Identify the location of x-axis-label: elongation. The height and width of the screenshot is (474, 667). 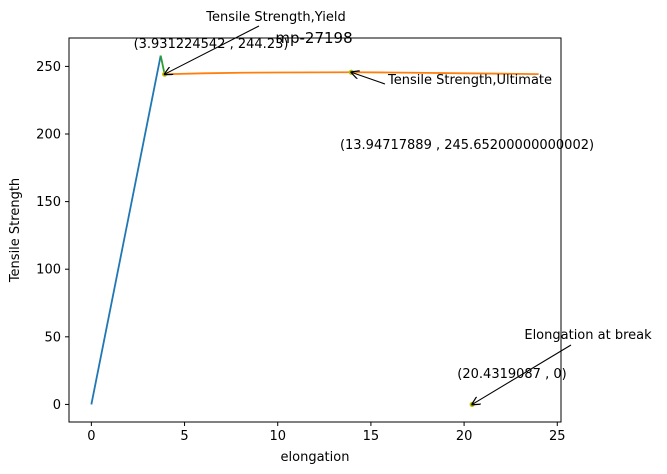
(315, 457).